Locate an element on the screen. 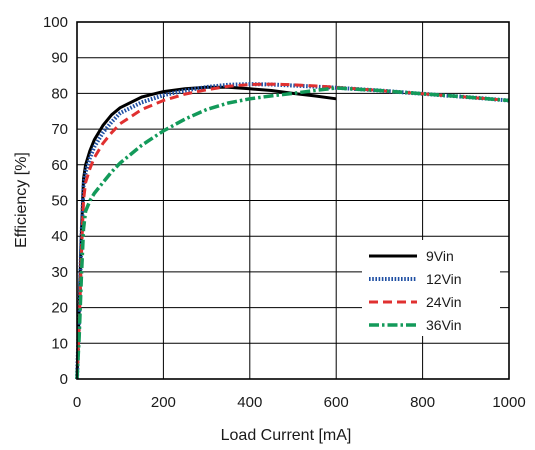 The height and width of the screenshot is (450, 535). legend-label-36vin: 36Vin is located at coordinates (444, 325).